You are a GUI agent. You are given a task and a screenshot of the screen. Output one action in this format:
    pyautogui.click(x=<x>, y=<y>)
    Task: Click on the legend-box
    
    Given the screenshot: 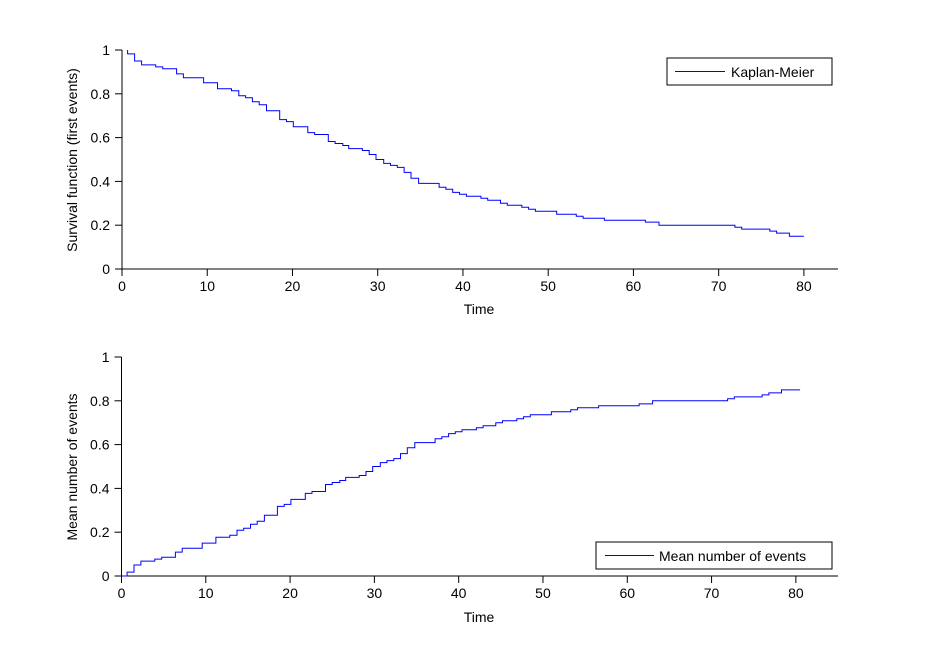 What is the action you would take?
    pyautogui.click(x=749, y=71)
    